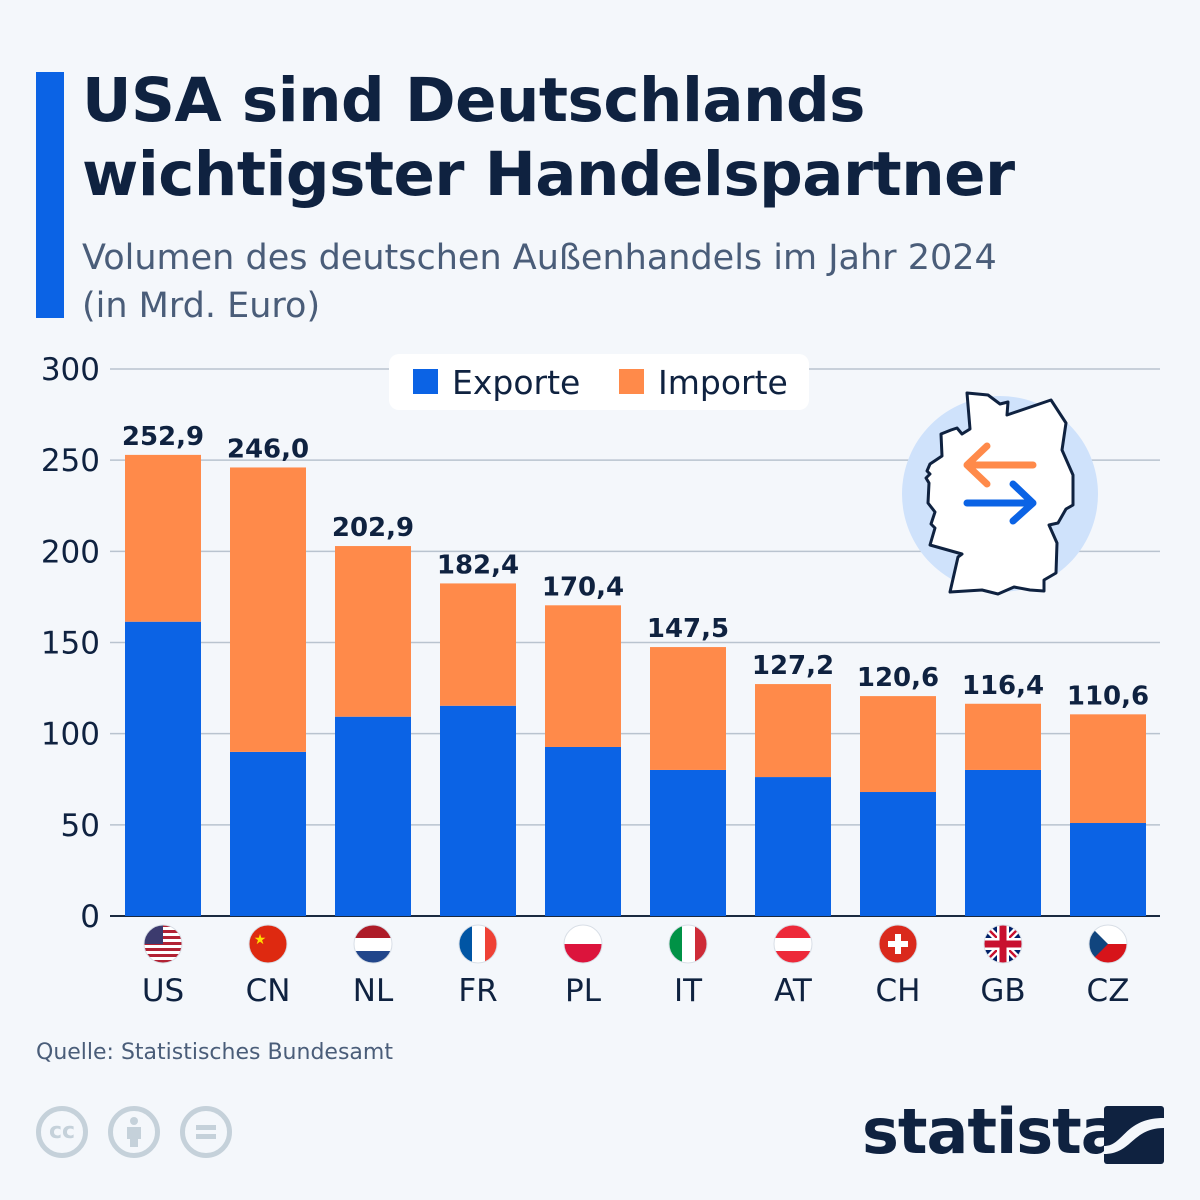 The height and width of the screenshot is (1200, 1200). Describe the element at coordinates (516, 382) in the screenshot. I see `legend-label-exports: Exporte` at that location.